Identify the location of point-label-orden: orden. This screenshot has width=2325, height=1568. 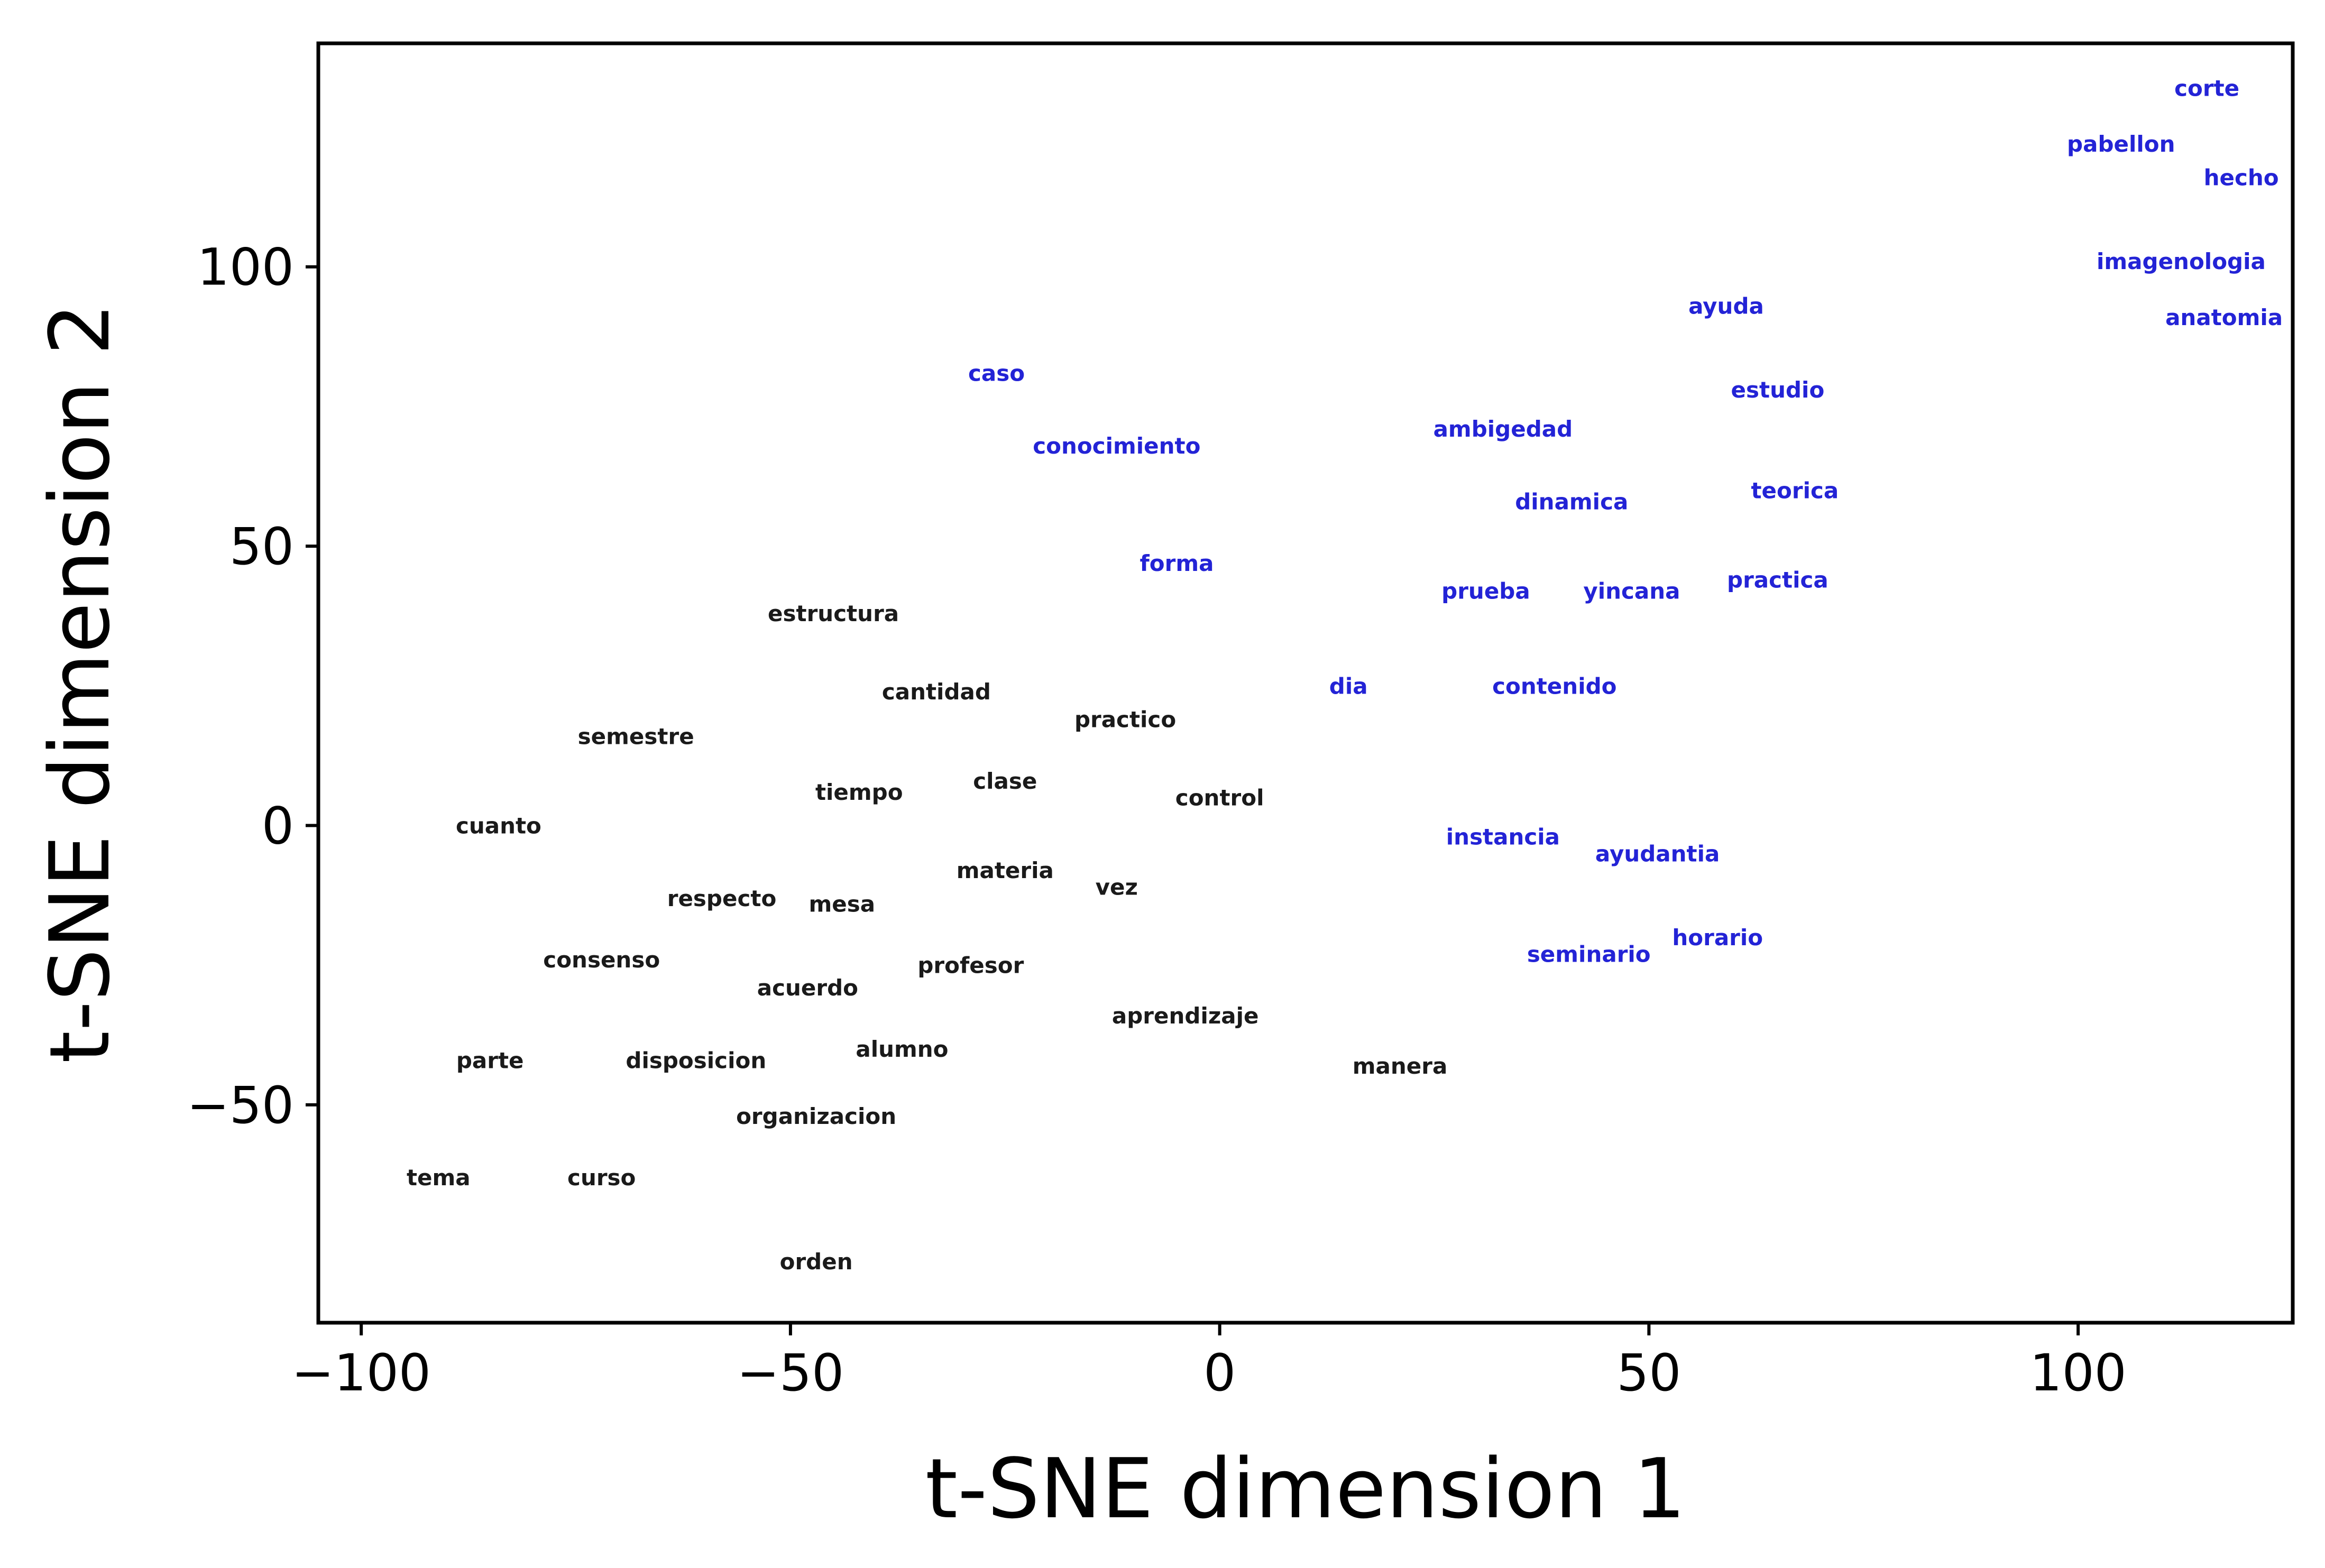
(816, 1262).